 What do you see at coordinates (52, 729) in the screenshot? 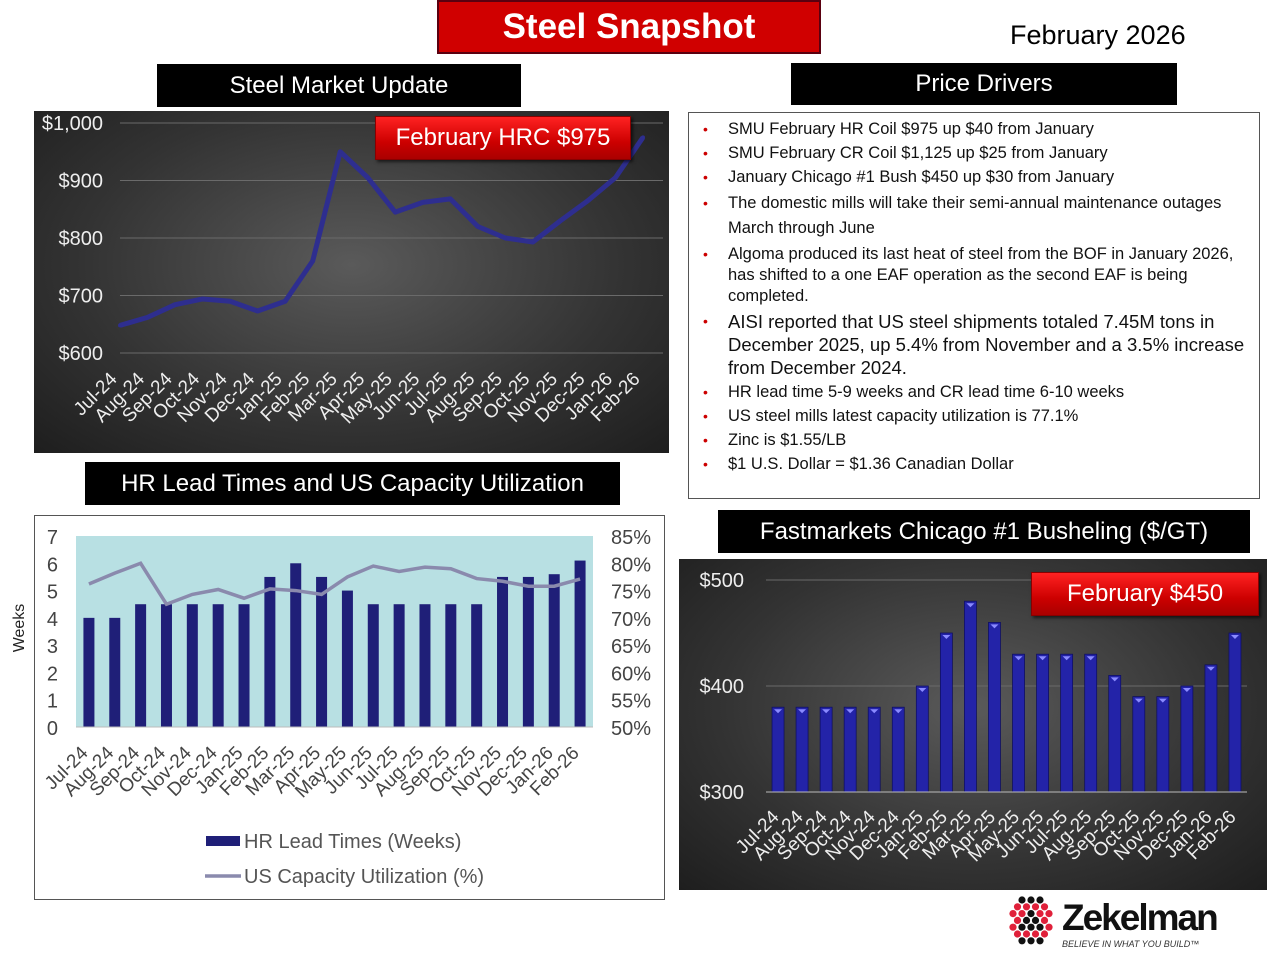
I see `y-tick-label: 0` at bounding box center [52, 729].